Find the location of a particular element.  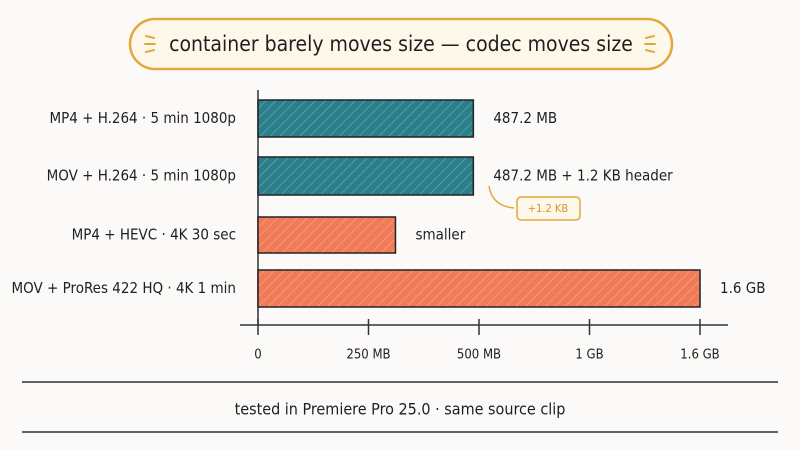

annotation-box is located at coordinates (548, 208).